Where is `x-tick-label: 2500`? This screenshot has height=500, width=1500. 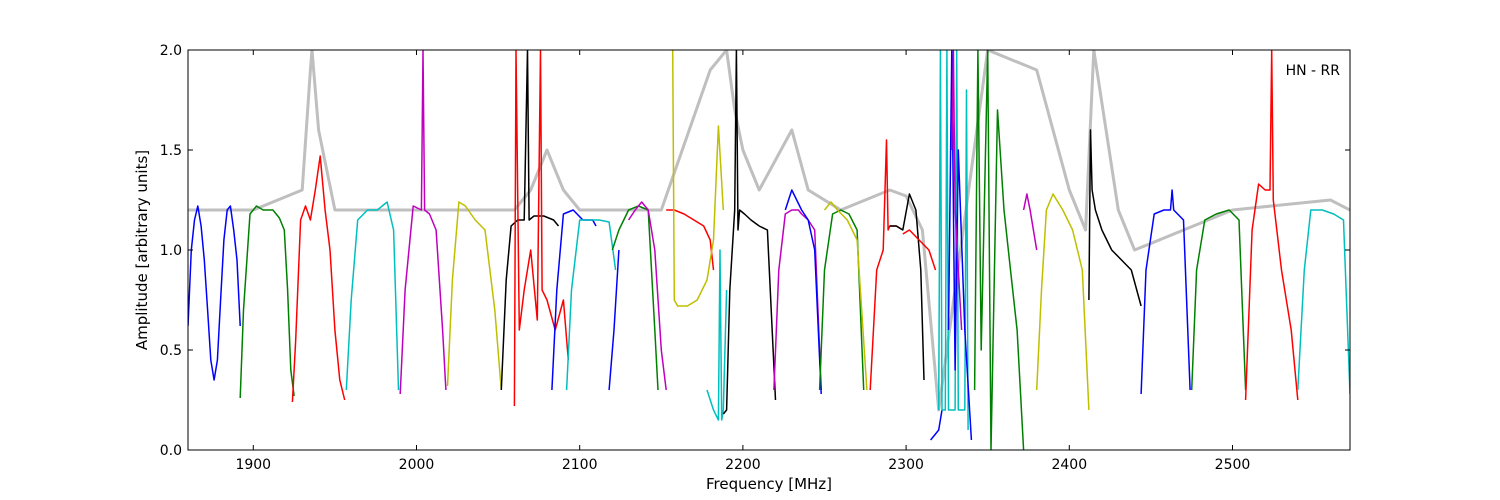 x-tick-label: 2500 is located at coordinates (1233, 465).